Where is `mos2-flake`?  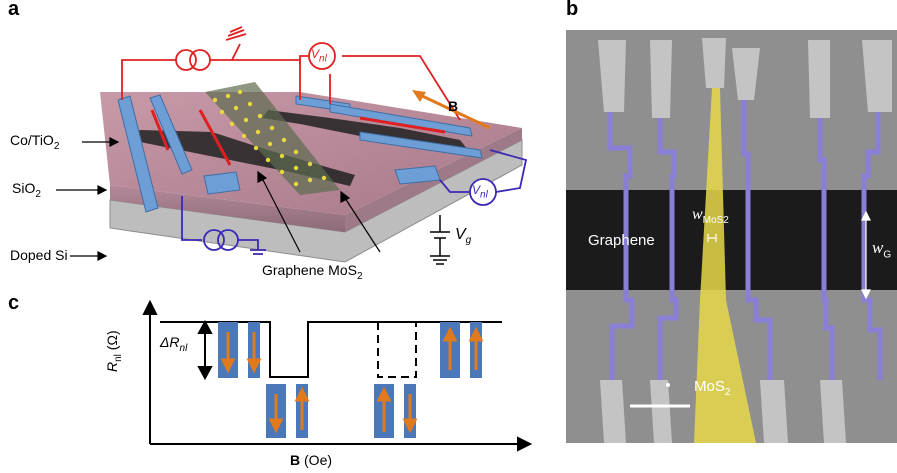 mos2-flake is located at coordinates (272, 138).